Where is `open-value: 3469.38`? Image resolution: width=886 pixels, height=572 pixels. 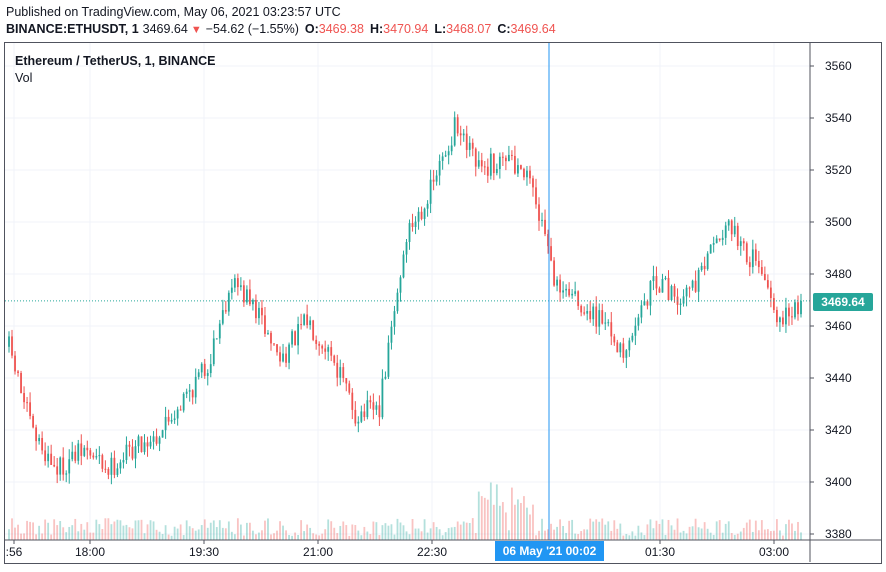
open-value: 3469.38 is located at coordinates (341, 29).